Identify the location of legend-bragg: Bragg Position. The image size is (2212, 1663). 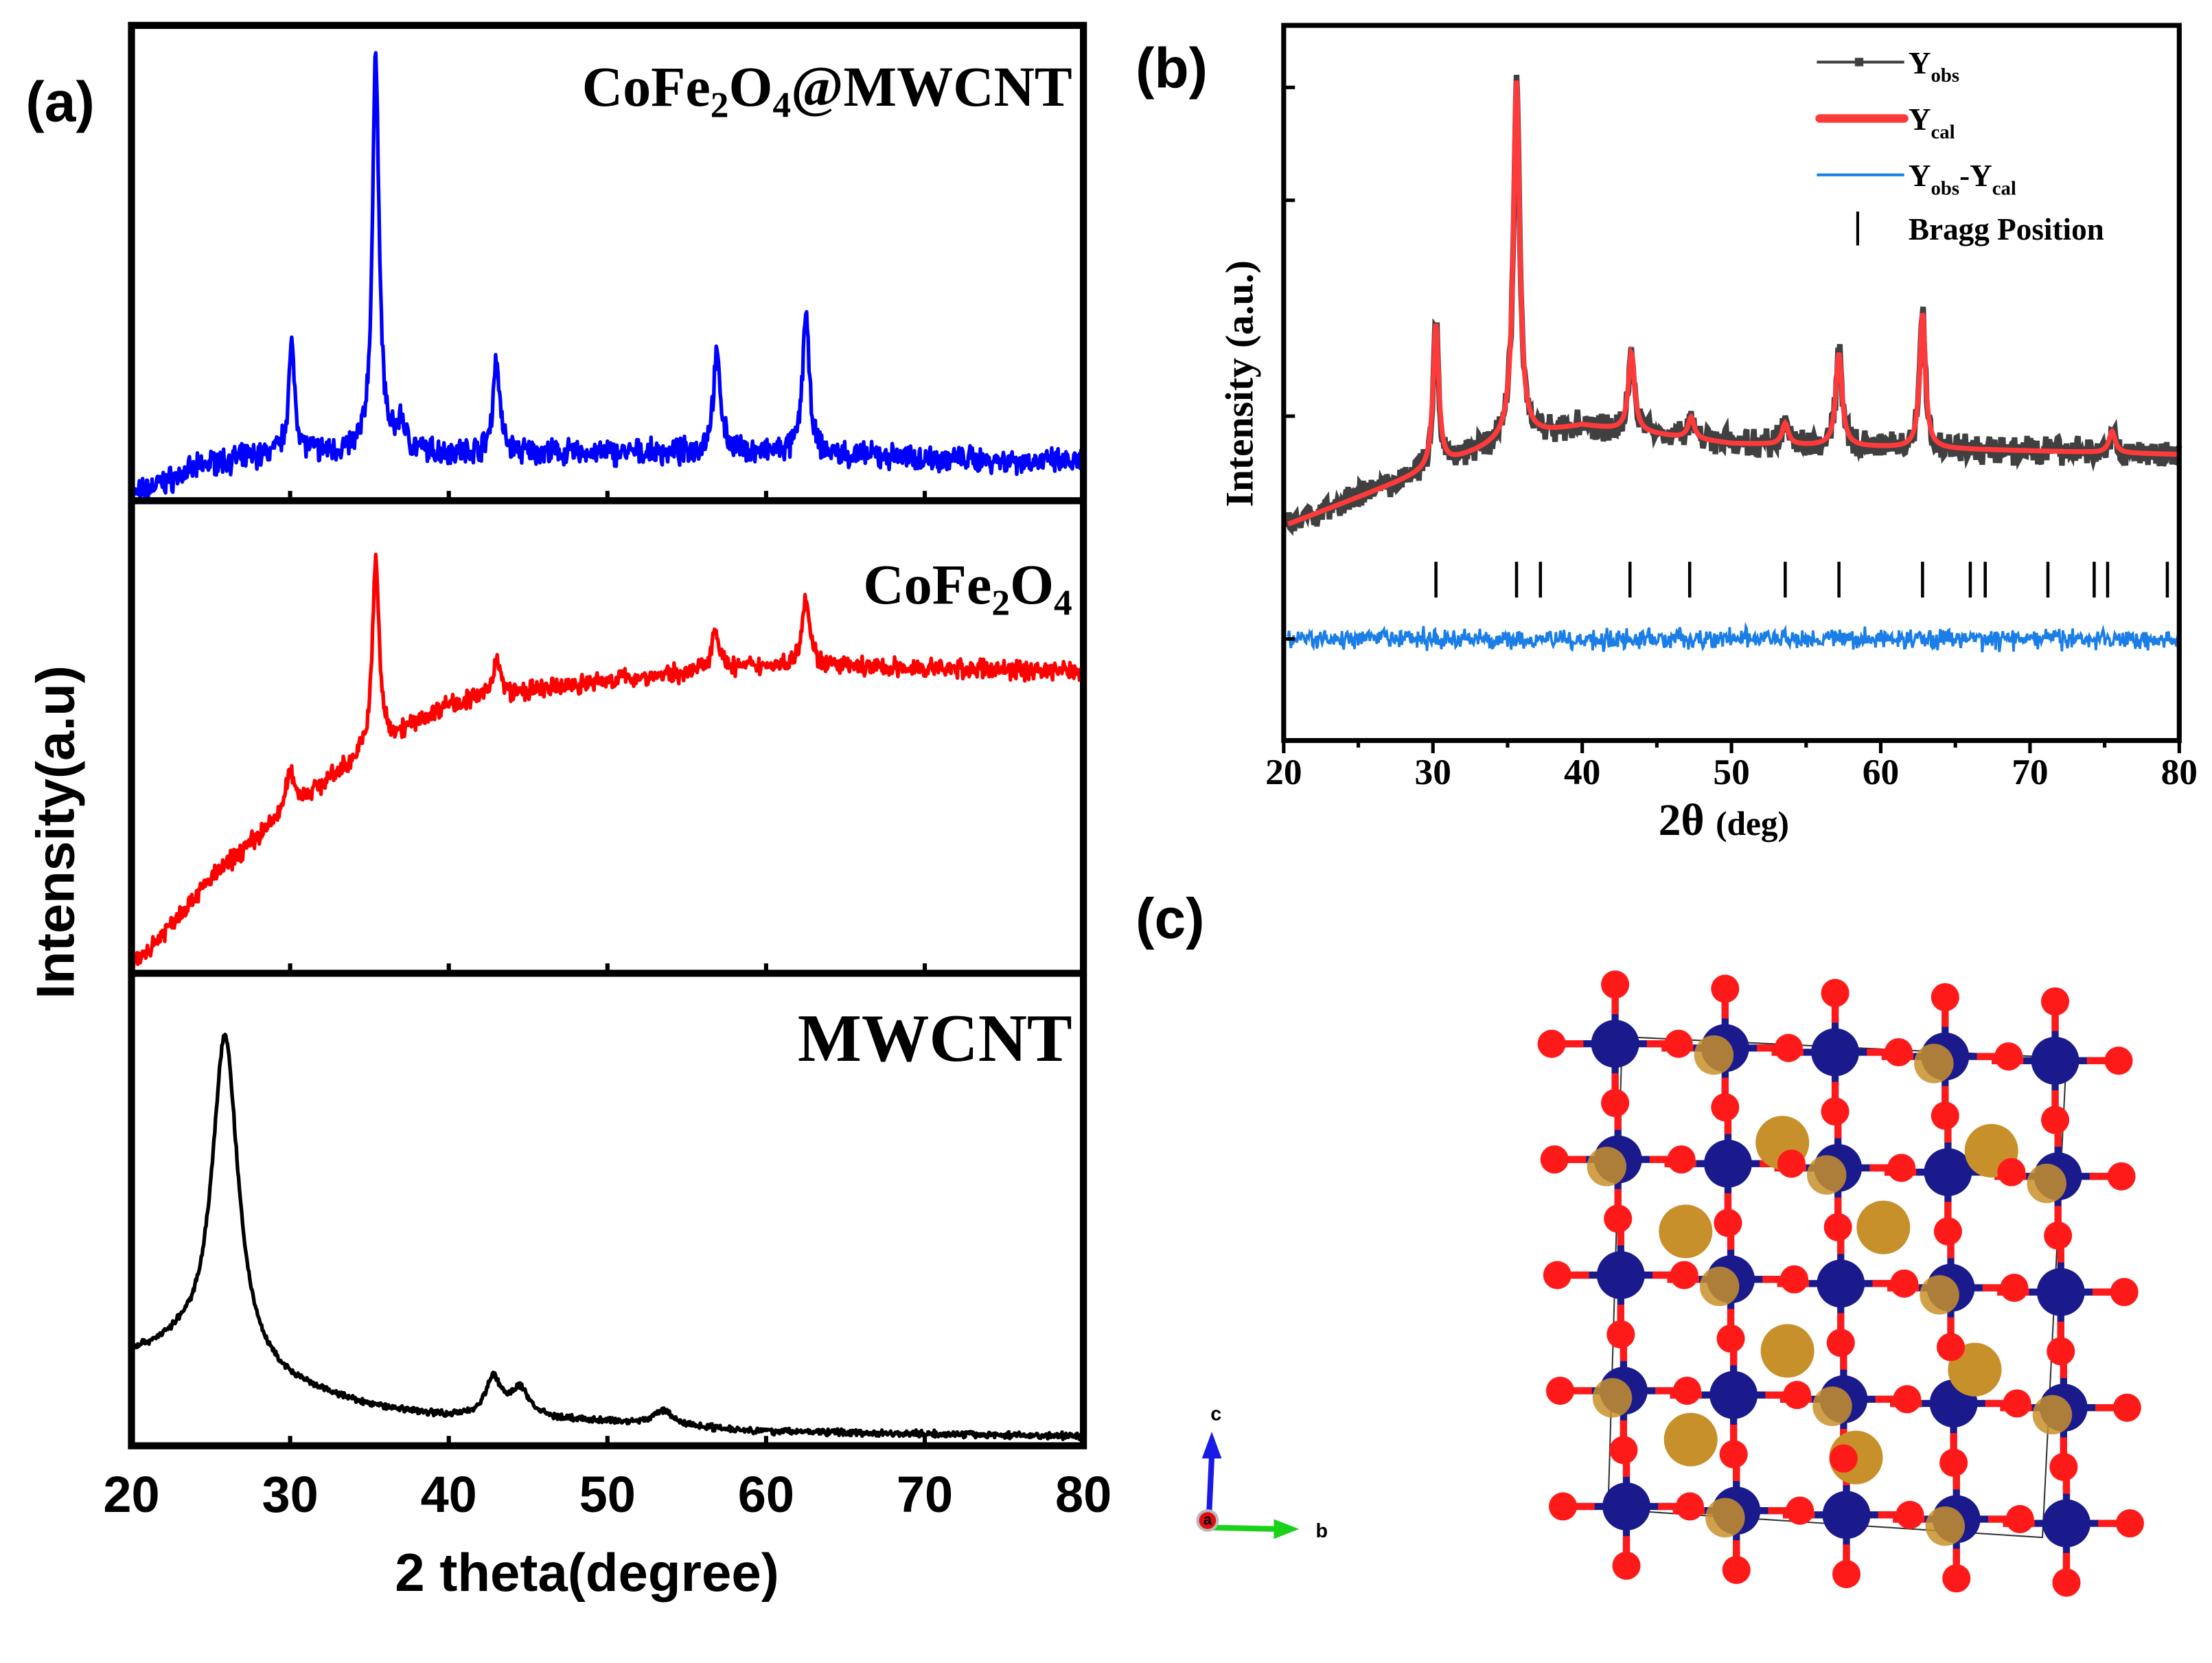
(2006, 229).